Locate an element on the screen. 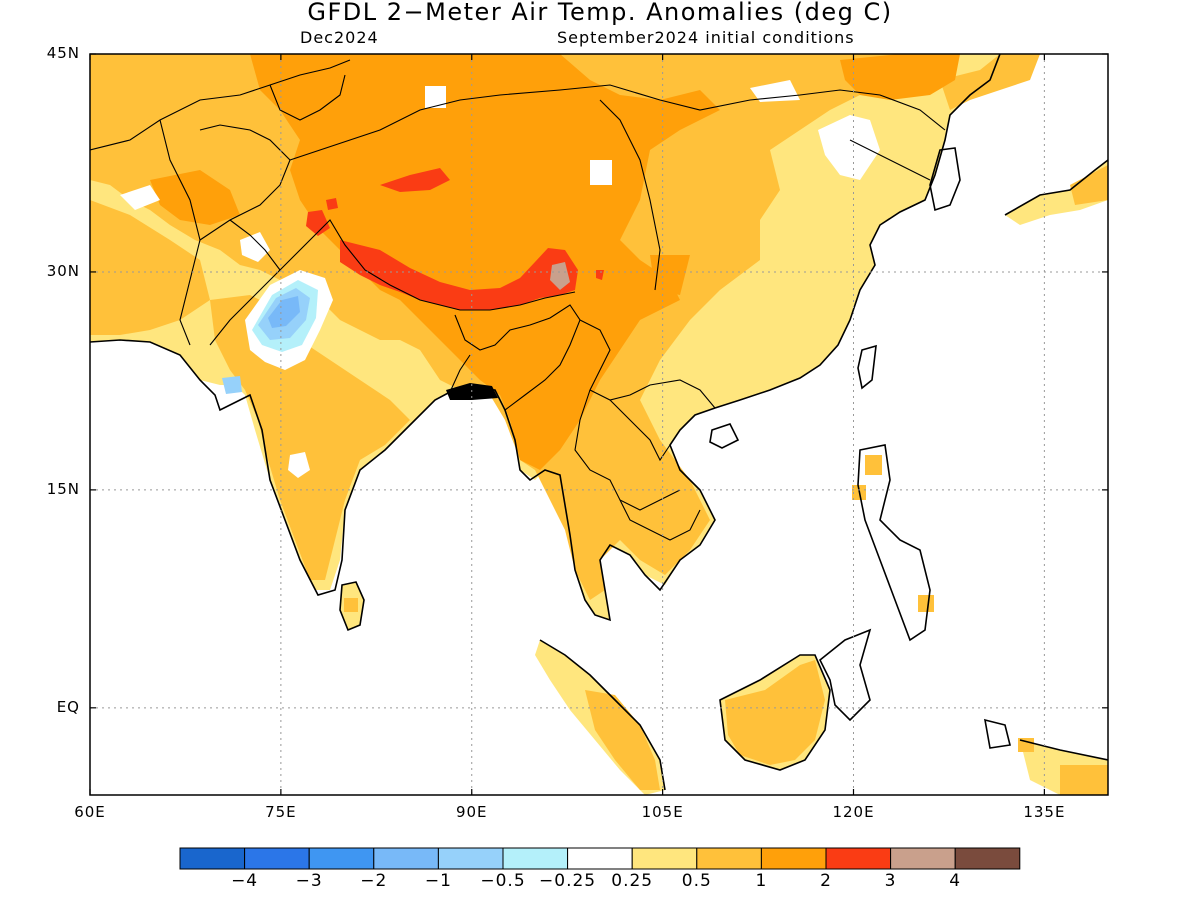 The width and height of the screenshot is (1200, 900). lat-tick-label: 45N is located at coordinates (63, 53).